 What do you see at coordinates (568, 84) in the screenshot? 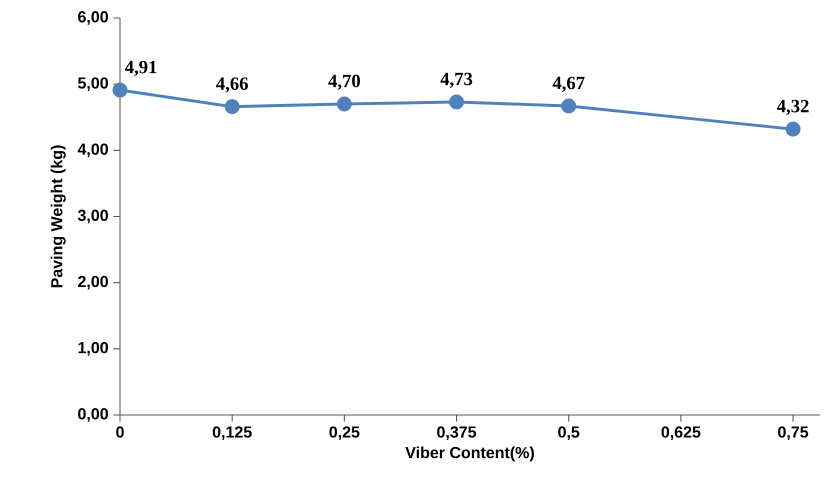
I see `data-label: 4,67` at bounding box center [568, 84].